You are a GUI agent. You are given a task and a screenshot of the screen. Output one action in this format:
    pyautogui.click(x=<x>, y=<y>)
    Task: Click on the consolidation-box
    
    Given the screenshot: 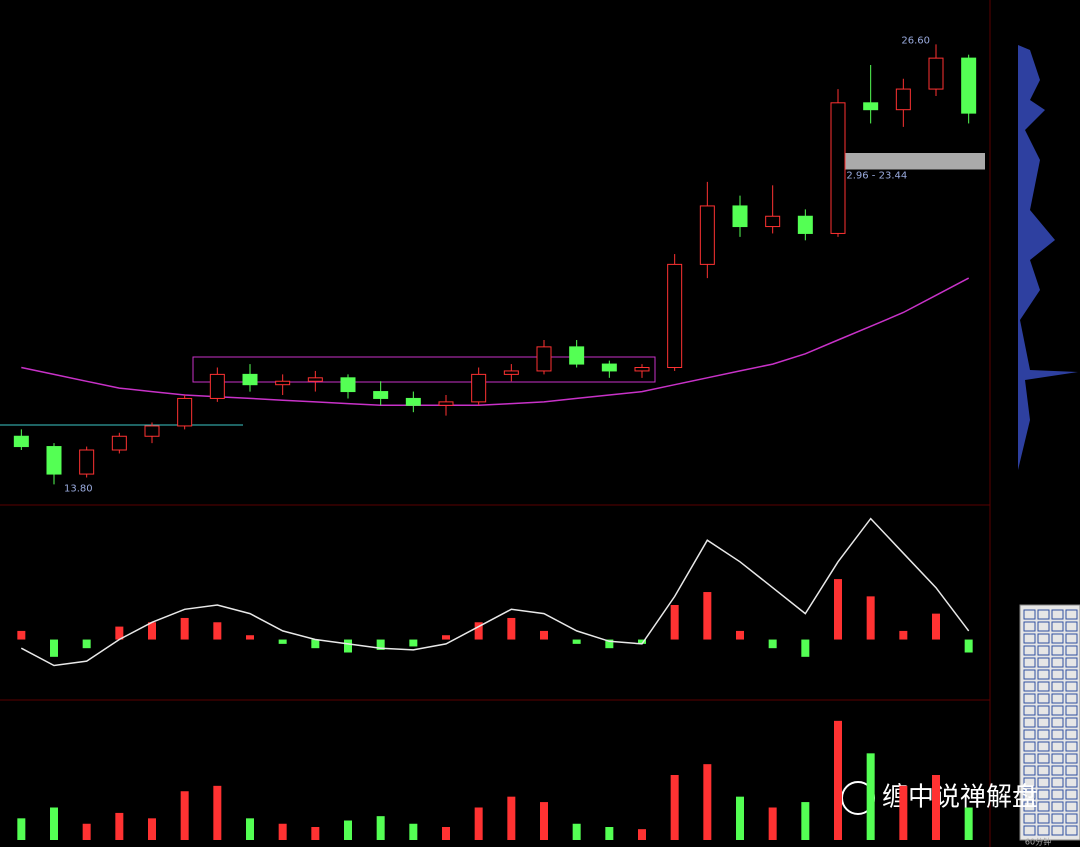 What is the action you would take?
    pyautogui.click(x=424, y=369)
    